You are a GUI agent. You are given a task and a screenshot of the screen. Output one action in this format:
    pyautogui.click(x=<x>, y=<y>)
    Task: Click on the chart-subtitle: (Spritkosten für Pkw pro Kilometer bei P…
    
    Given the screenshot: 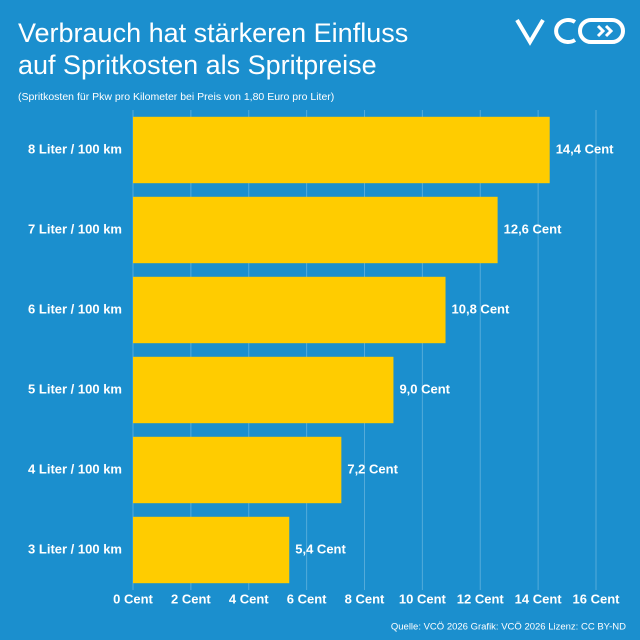 What is the action you would take?
    pyautogui.click(x=176, y=97)
    